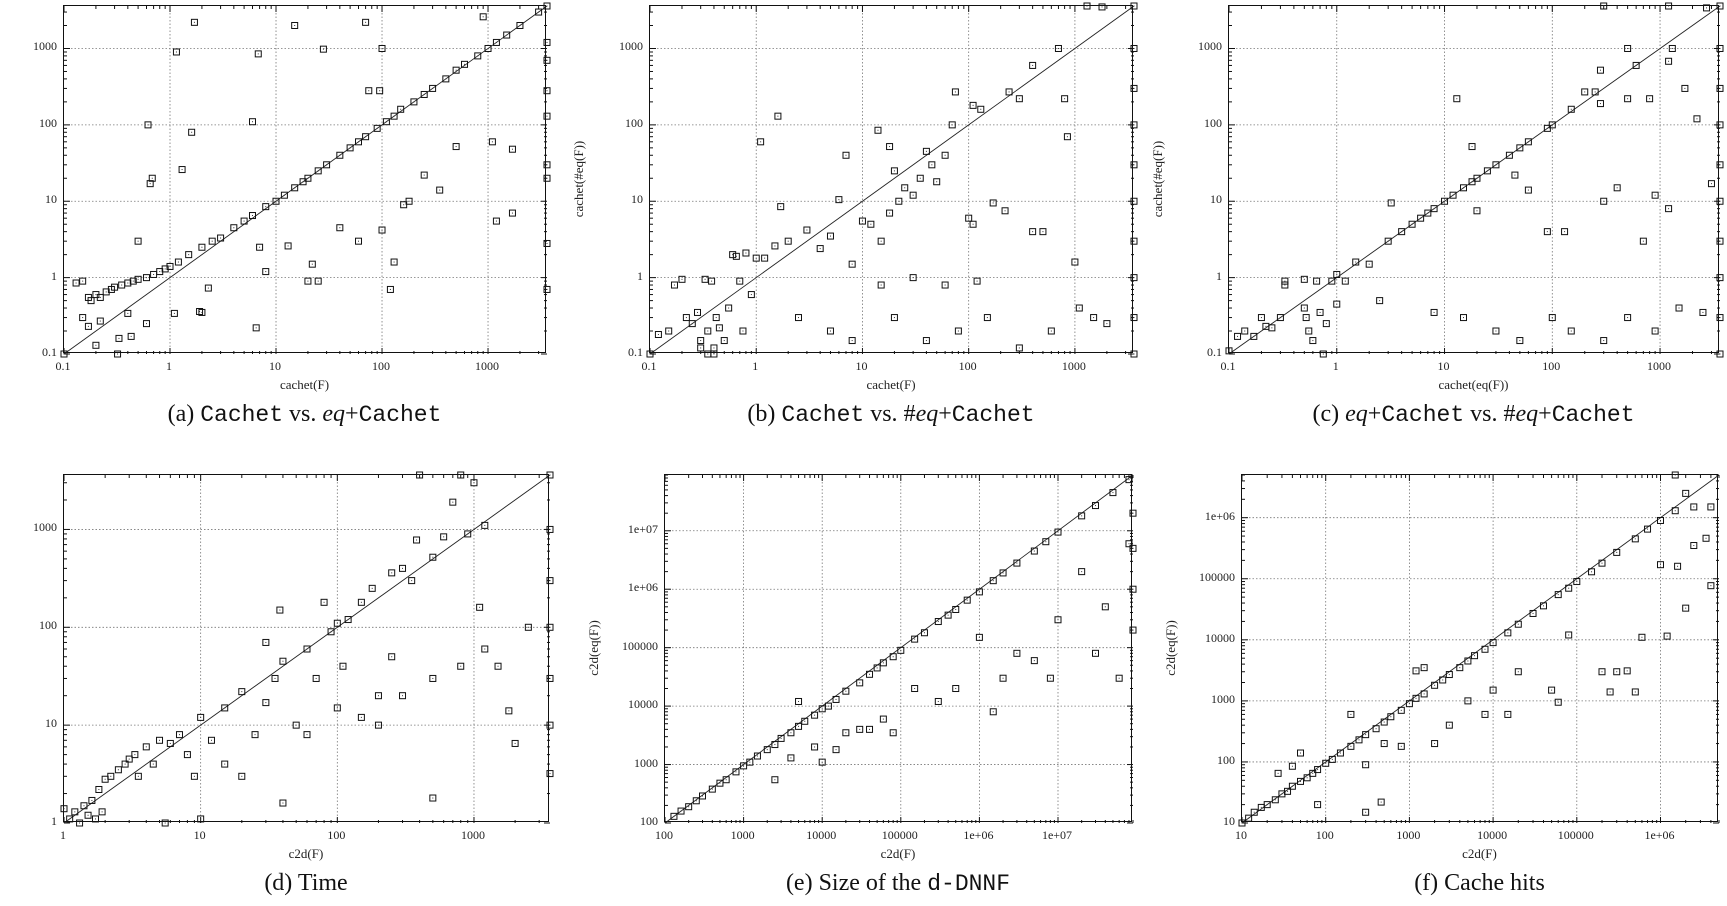 This screenshot has height=906, width=1727. Describe the element at coordinates (322, 883) in the screenshot. I see `caption-text: Time` at that location.